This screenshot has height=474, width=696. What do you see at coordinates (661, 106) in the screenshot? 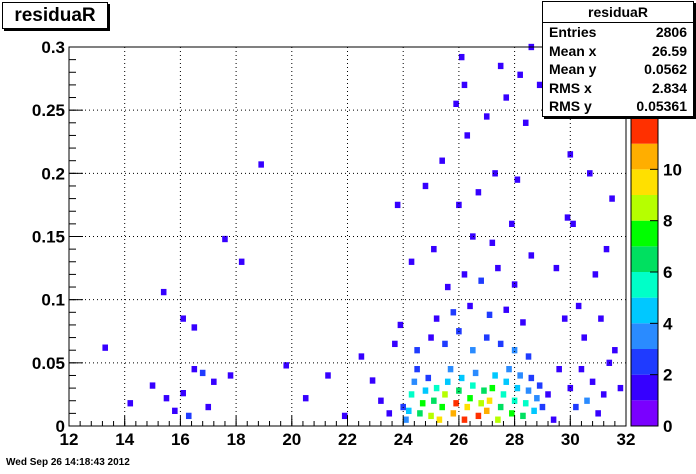
I see `stats-value: 0.05361` at bounding box center [661, 106].